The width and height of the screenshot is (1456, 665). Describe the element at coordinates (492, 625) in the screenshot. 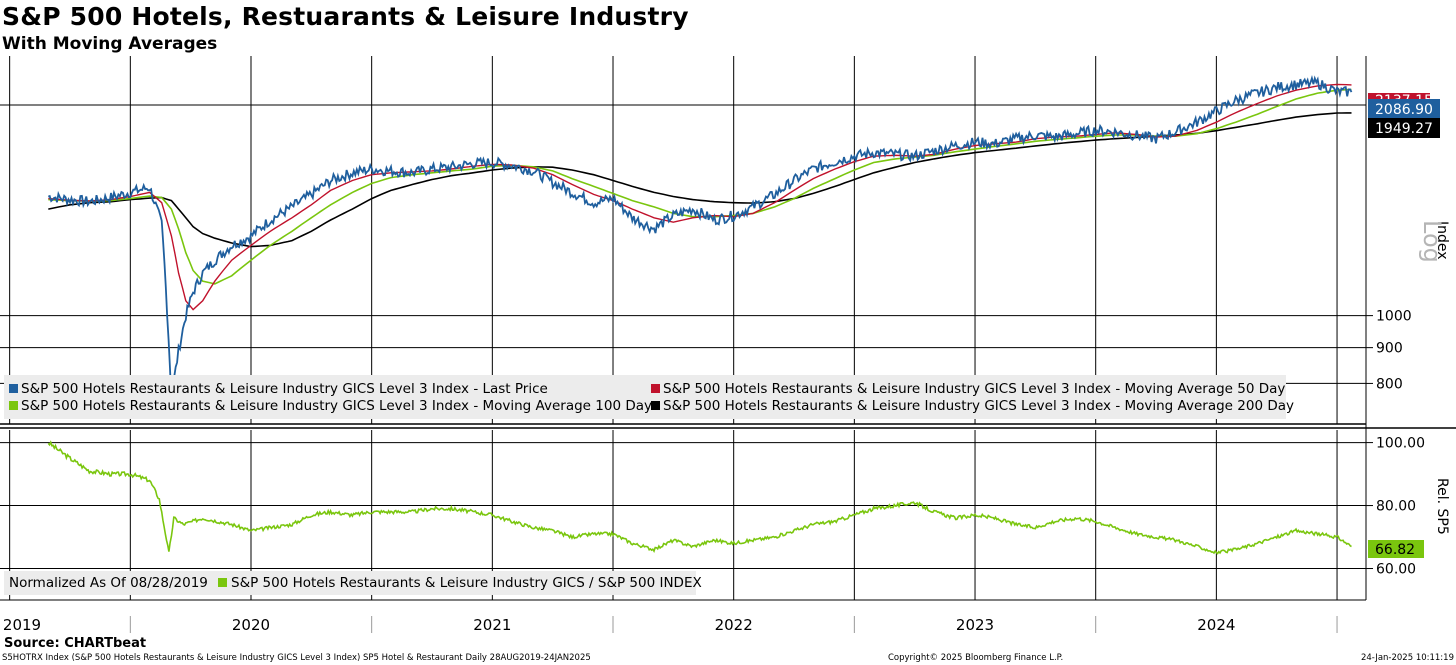

I see `year-label: 2021` at that location.